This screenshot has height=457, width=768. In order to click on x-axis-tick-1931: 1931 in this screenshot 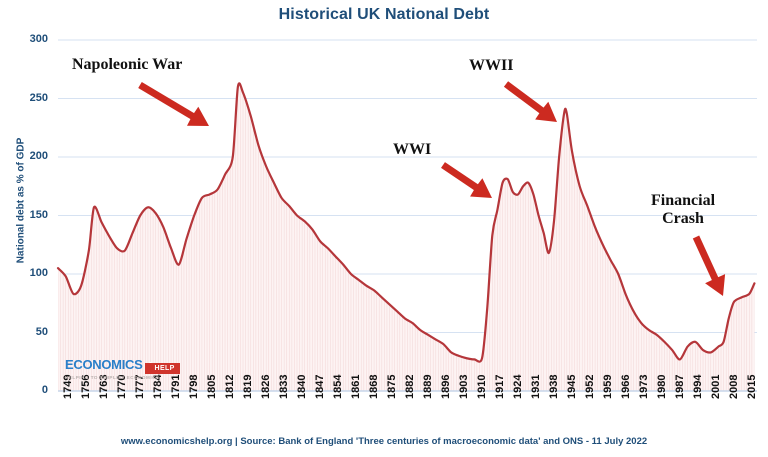, I will do `click(535, 386)`.